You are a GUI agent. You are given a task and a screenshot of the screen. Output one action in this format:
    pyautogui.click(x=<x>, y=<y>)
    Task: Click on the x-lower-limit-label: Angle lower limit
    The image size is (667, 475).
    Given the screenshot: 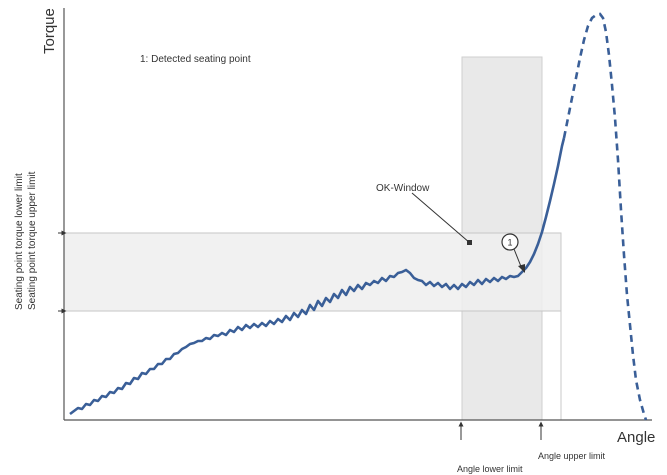 What is the action you would take?
    pyautogui.click(x=490, y=469)
    